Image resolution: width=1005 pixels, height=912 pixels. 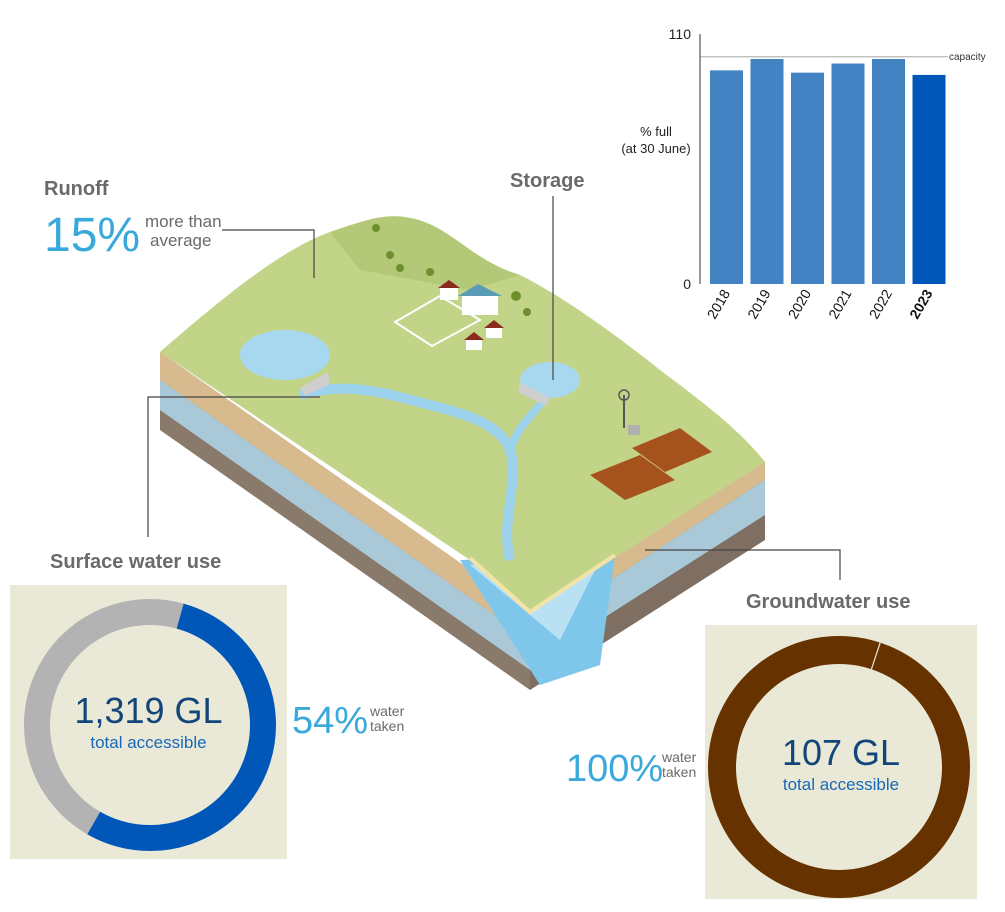 What do you see at coordinates (759, 303) in the screenshot?
I see `x-tick-2019: 2019` at bounding box center [759, 303].